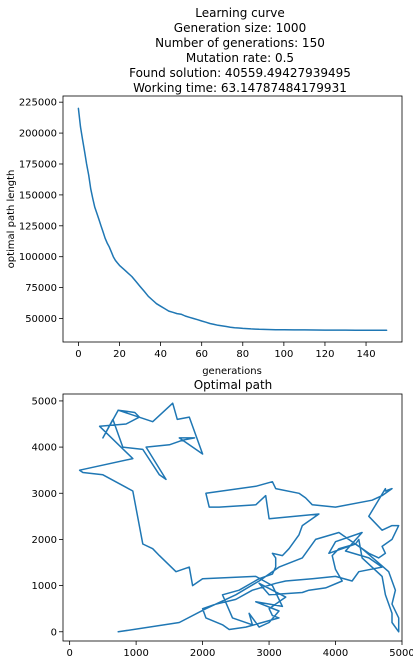 The image size is (413, 665). I want to click on x-tick-label: 40, so click(160, 354).